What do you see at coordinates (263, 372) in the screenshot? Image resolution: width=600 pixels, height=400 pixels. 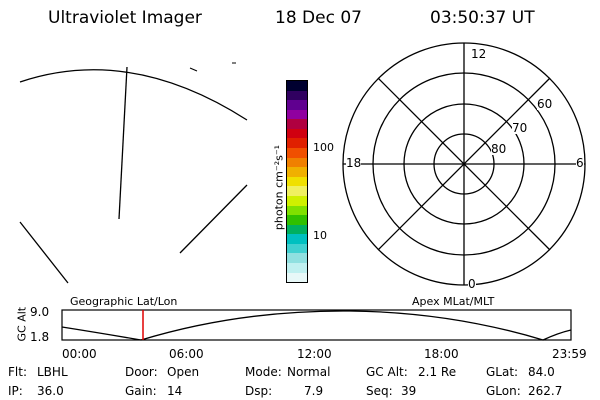 I see `mode-label: Mode:` at bounding box center [263, 372].